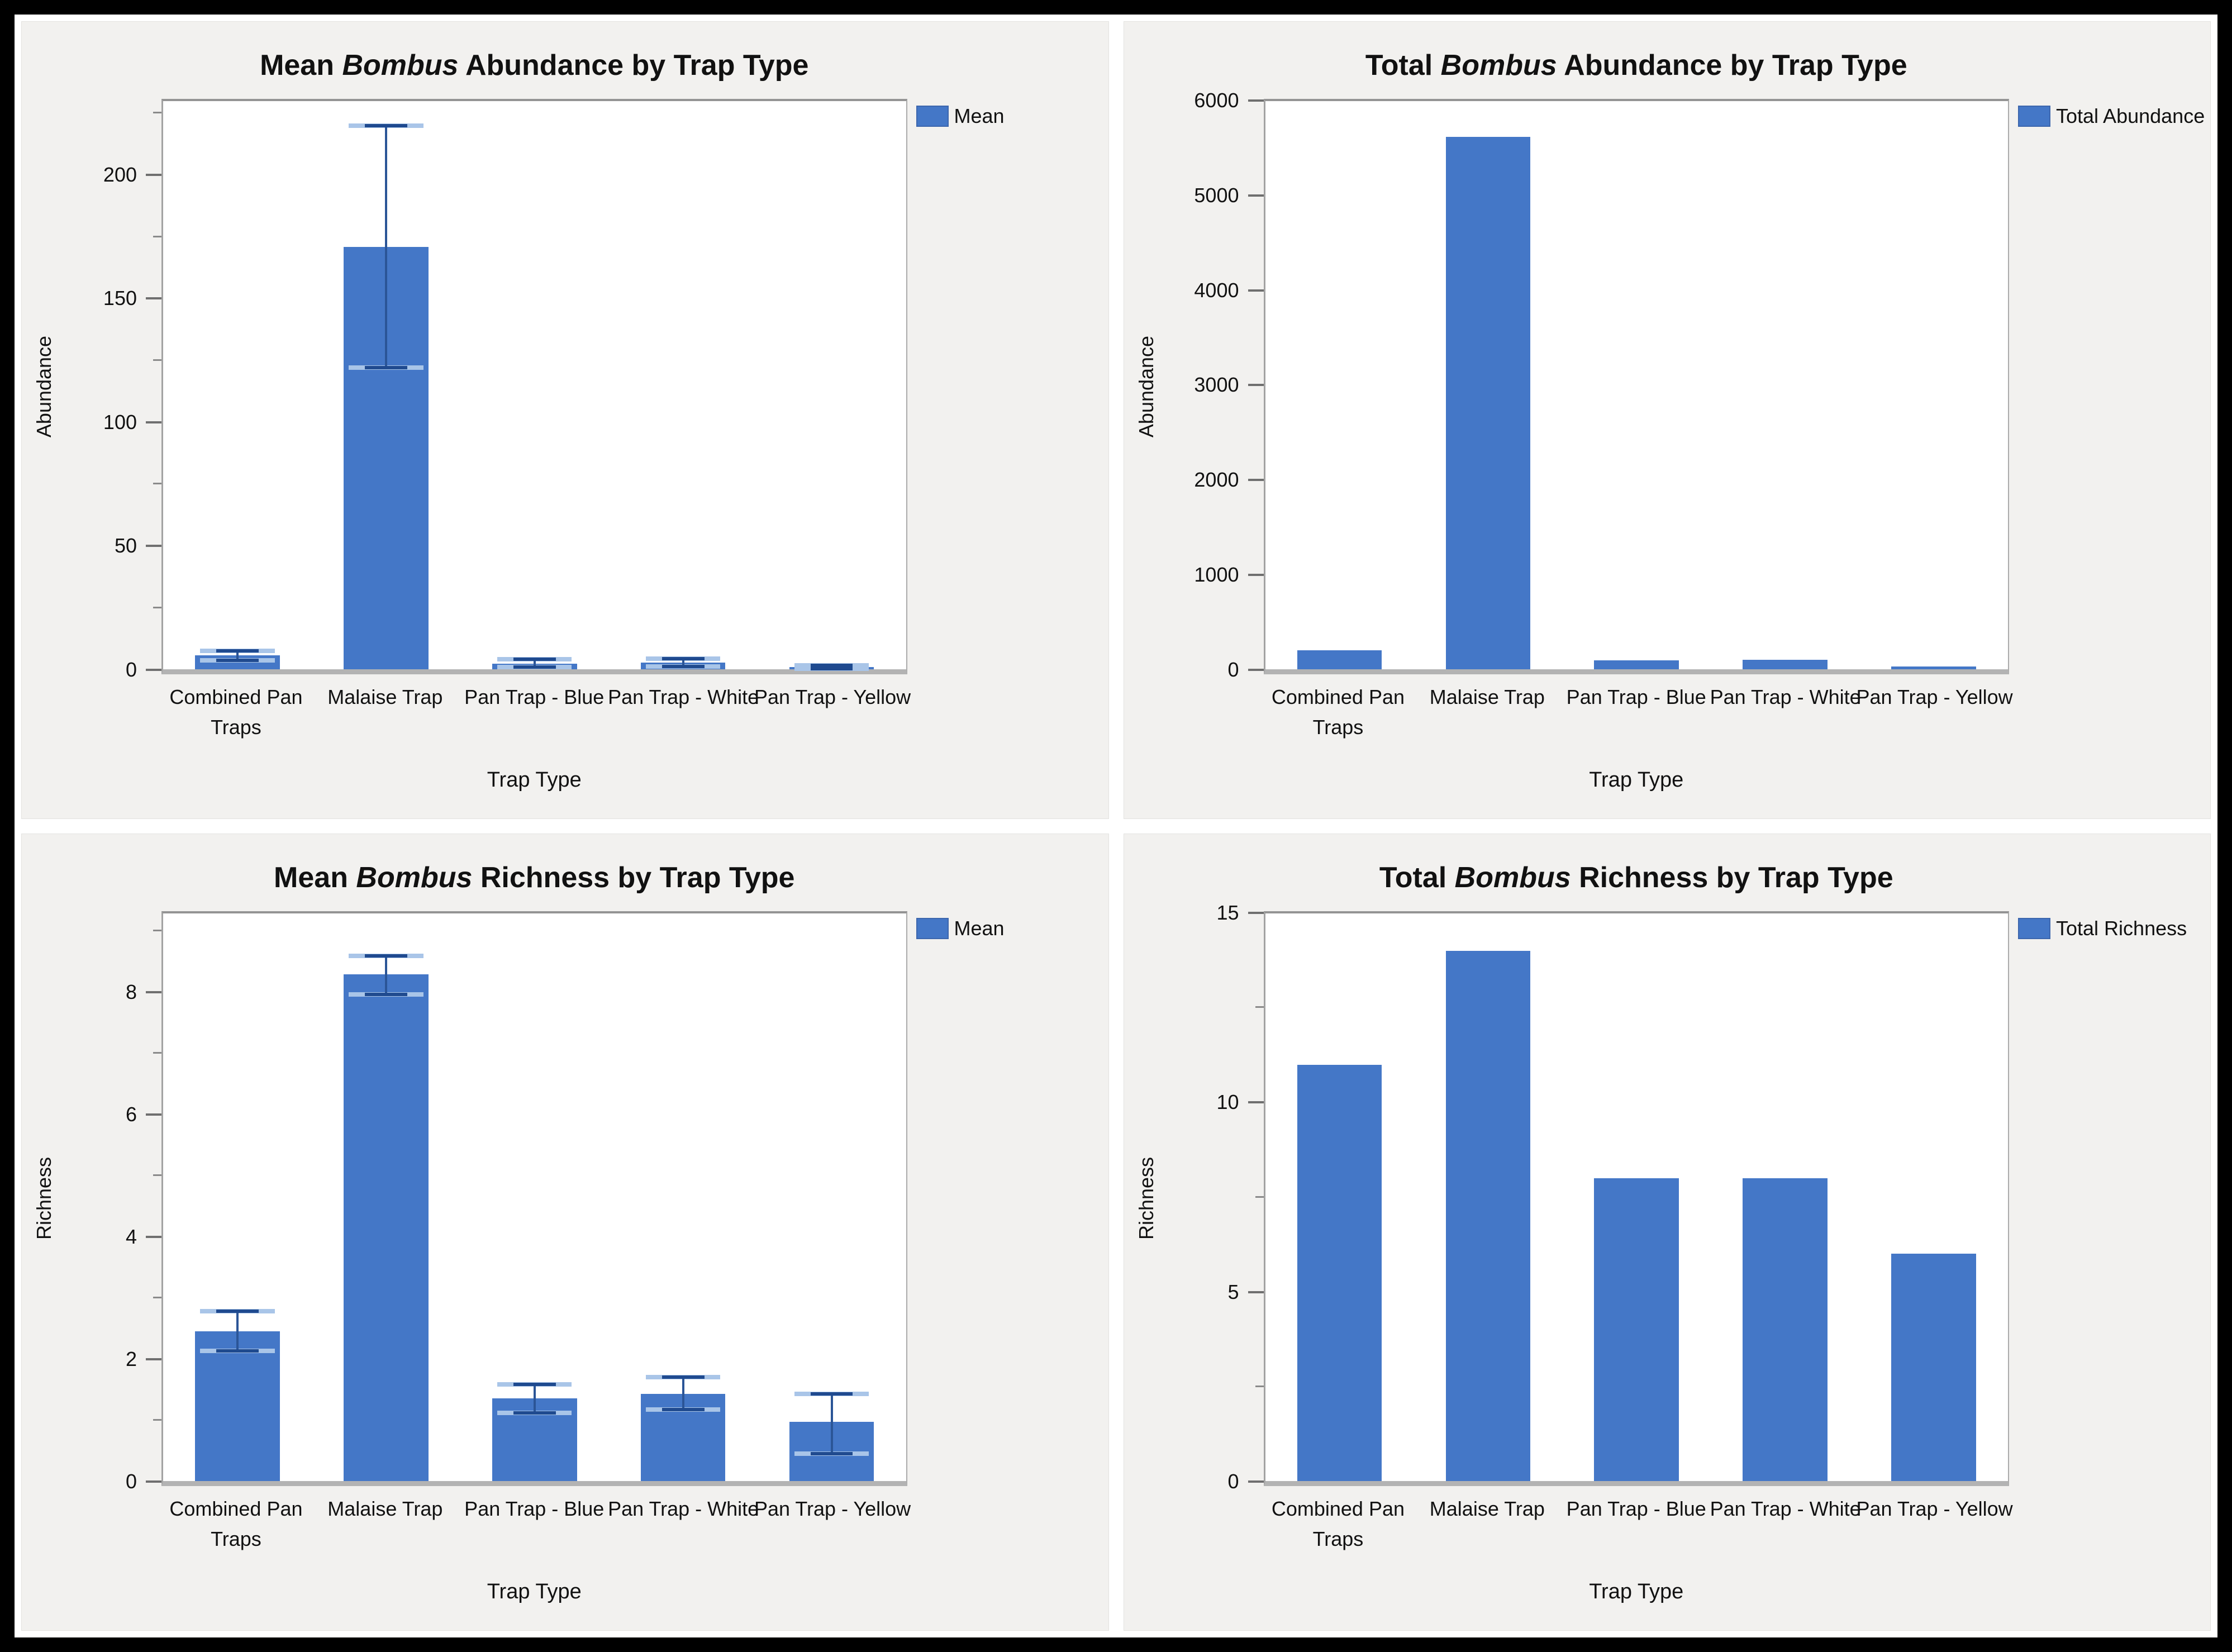  Describe the element at coordinates (1667, 873) in the screenshot. I see `chart-title: Total Bombus Richness by Trap Type` at that location.